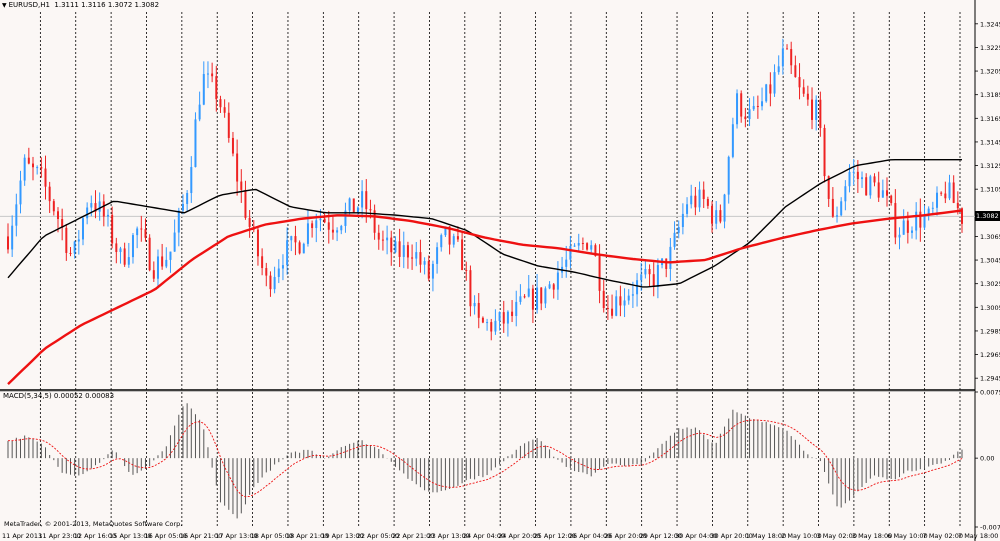 This screenshot has width=1000, height=541. Describe the element at coordinates (943, 536) in the screenshot. I see `x-tick-label: 7 May 02:00` at that location.